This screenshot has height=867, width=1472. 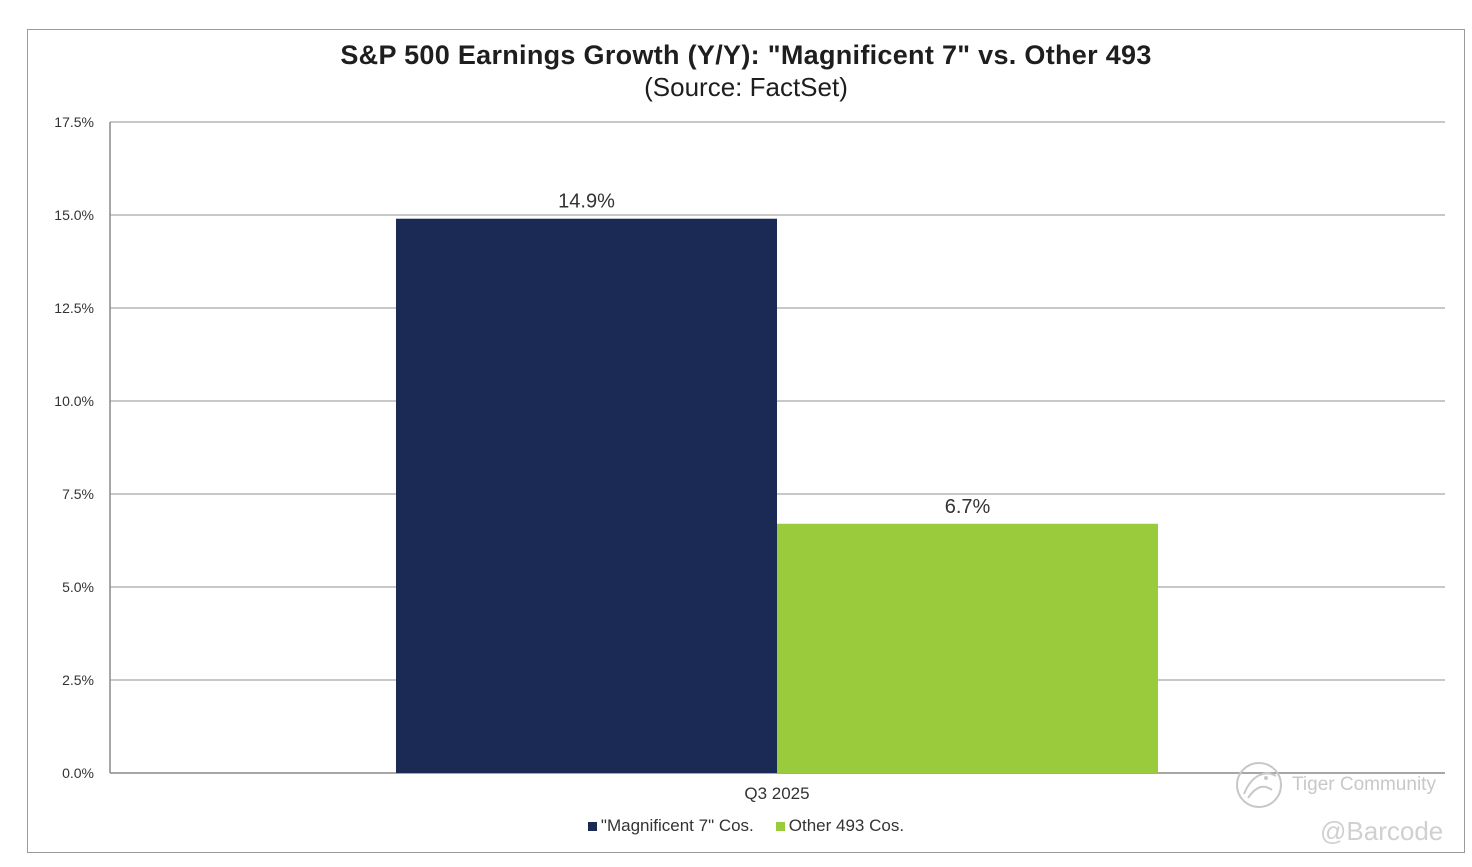 I want to click on data-label-mag7: 14.9%, so click(x=586, y=202).